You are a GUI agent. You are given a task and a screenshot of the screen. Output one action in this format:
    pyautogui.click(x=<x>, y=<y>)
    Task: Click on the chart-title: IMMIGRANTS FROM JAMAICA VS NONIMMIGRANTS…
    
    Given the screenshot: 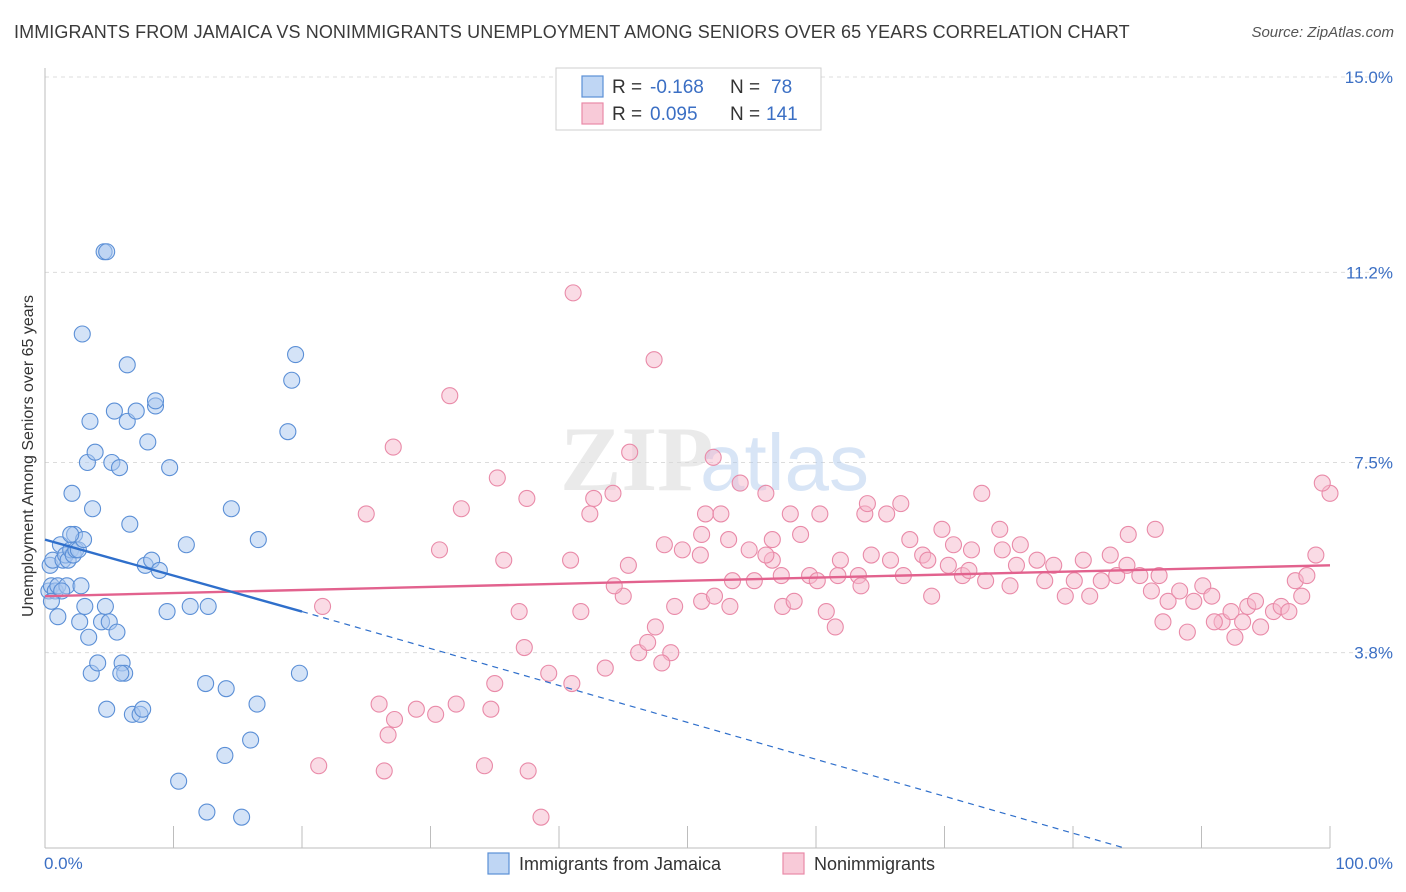 What is the action you would take?
    pyautogui.click(x=572, y=32)
    